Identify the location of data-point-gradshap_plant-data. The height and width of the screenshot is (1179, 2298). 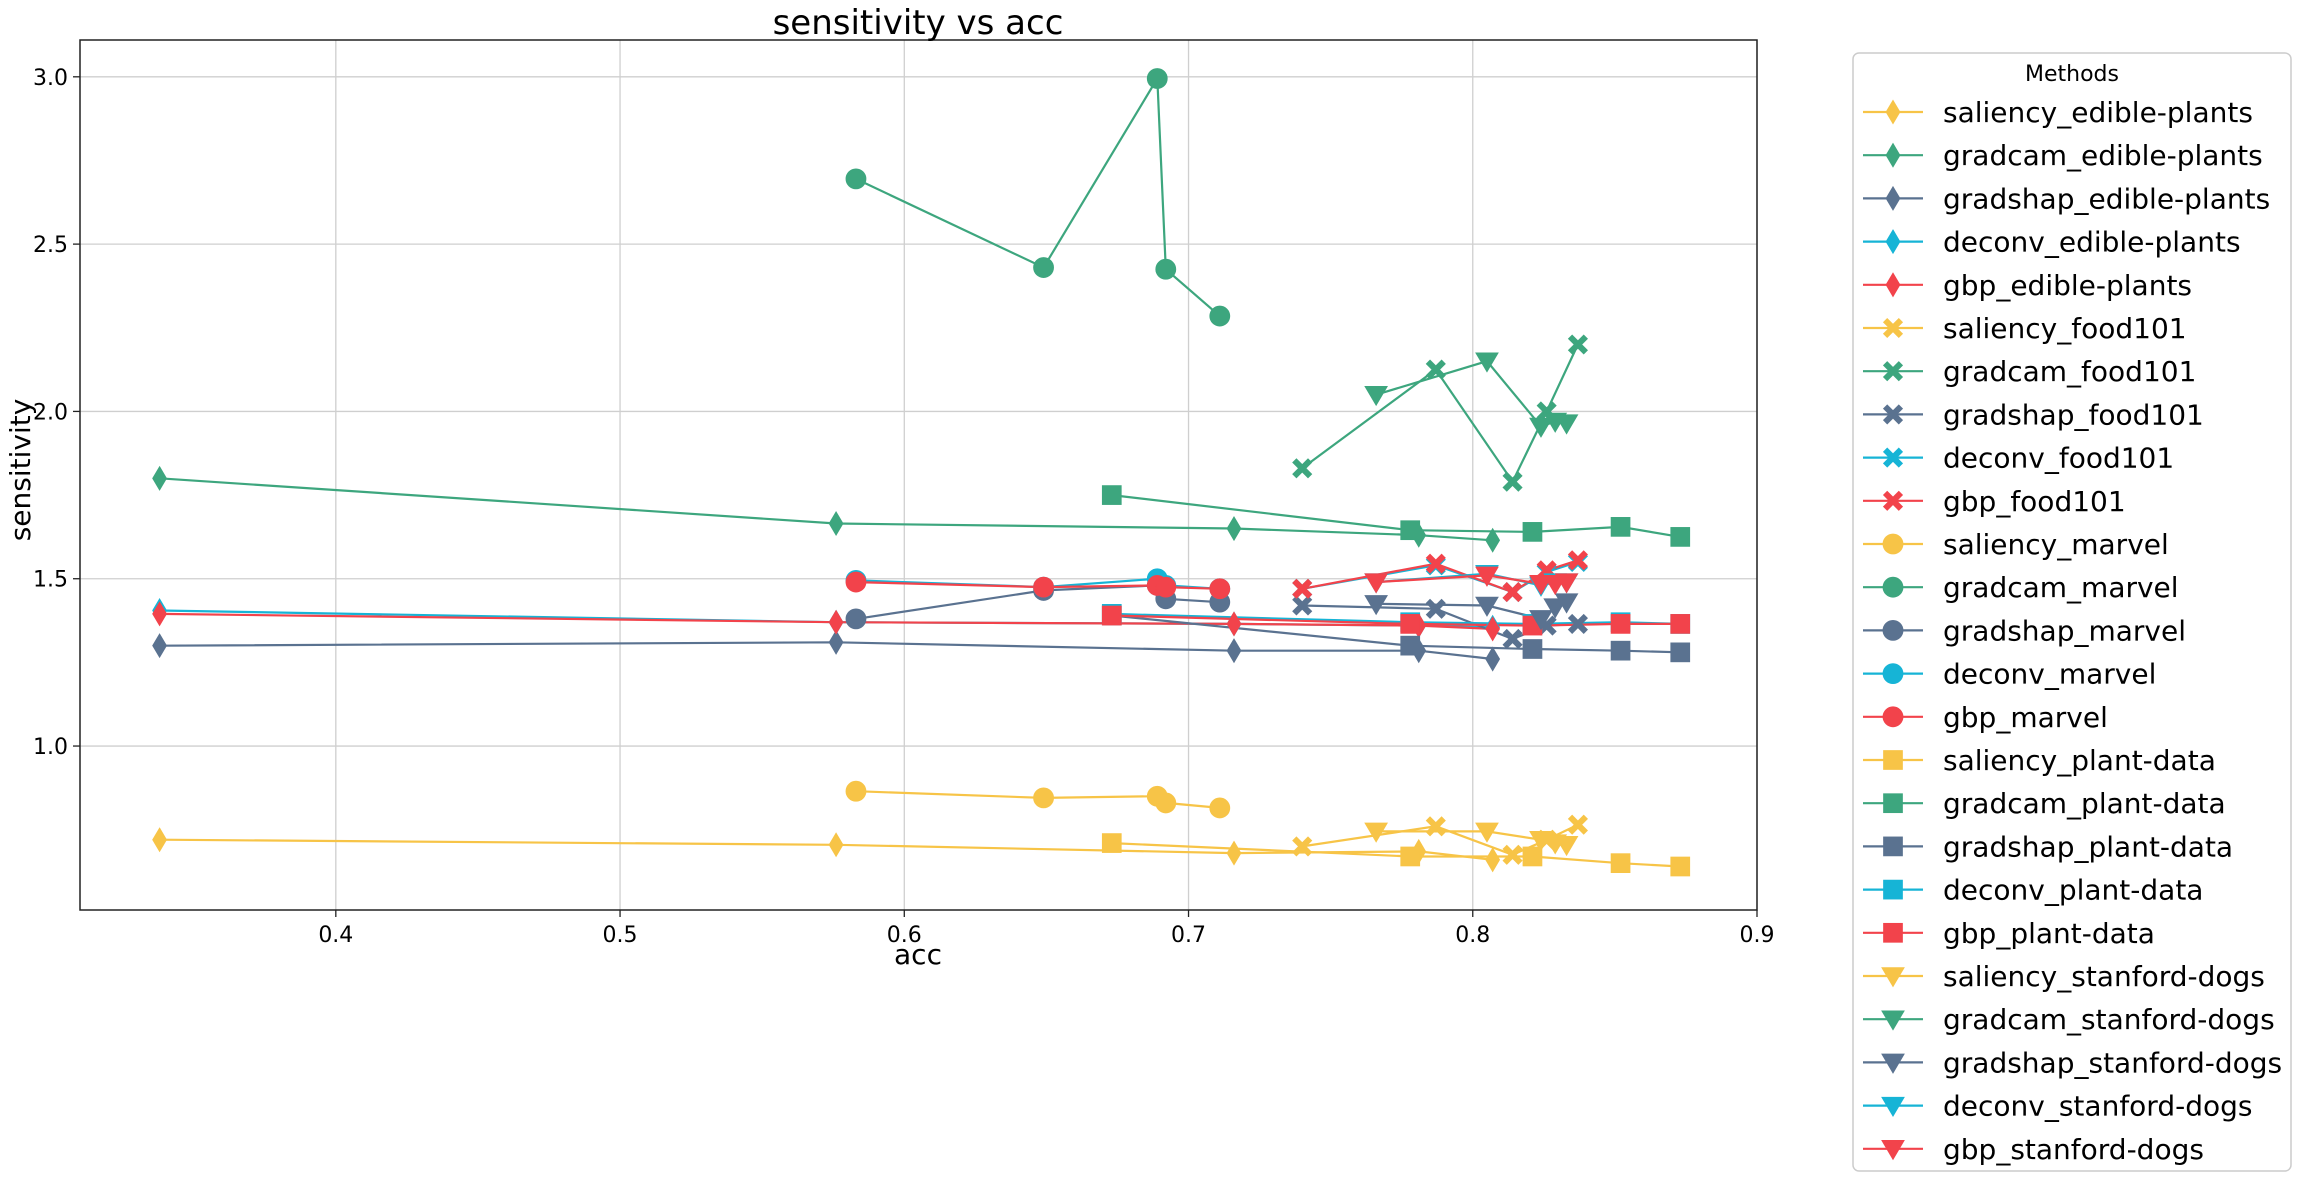
(1410, 645).